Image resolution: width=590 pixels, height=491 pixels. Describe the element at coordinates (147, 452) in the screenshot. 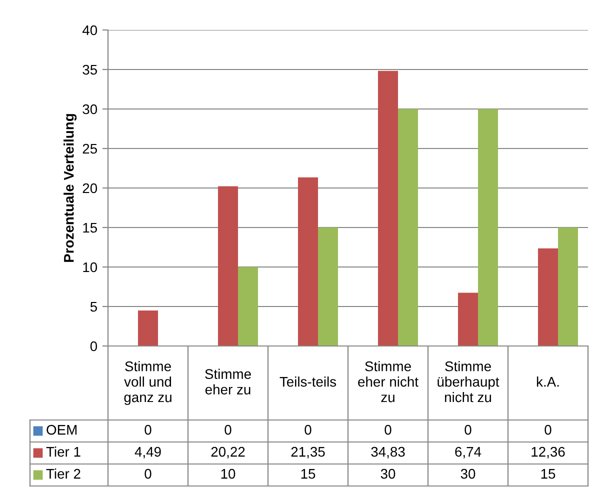

I see `data-label: 4,49` at that location.